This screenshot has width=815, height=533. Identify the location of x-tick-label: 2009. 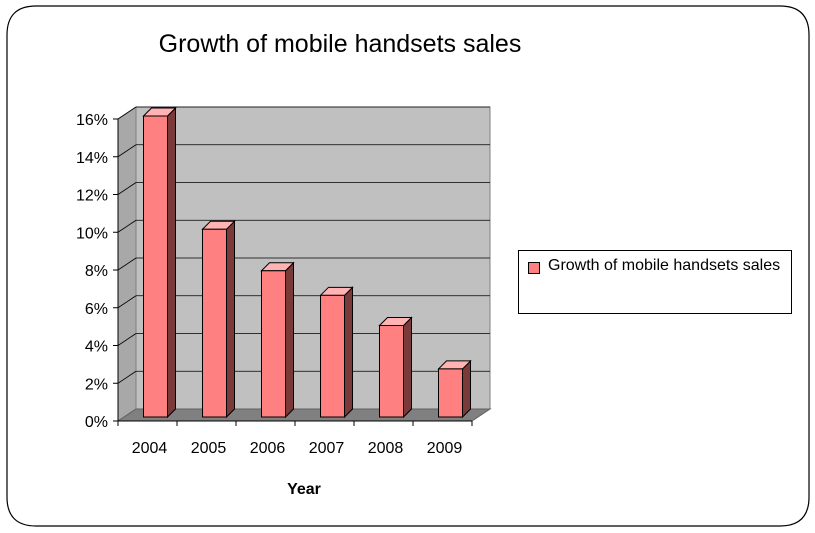
(445, 448).